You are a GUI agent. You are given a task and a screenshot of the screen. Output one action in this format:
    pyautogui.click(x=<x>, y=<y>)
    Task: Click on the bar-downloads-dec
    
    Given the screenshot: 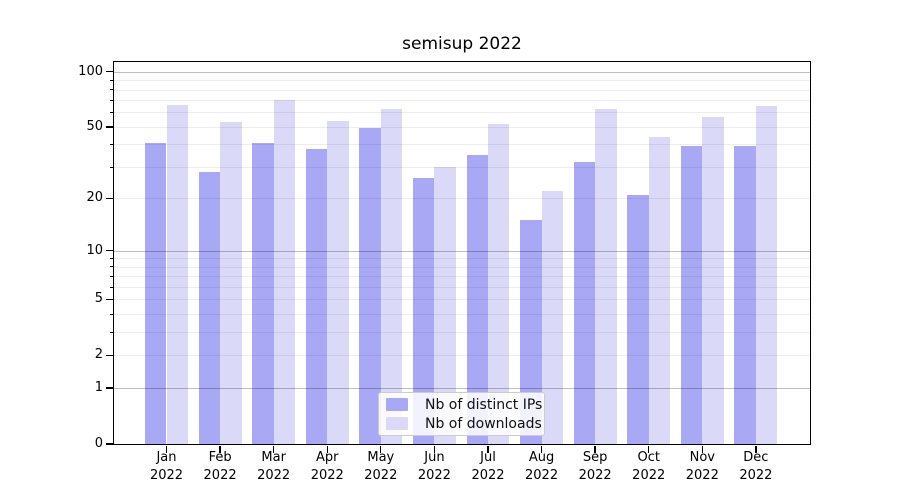 What is the action you would take?
    pyautogui.click(x=766, y=275)
    